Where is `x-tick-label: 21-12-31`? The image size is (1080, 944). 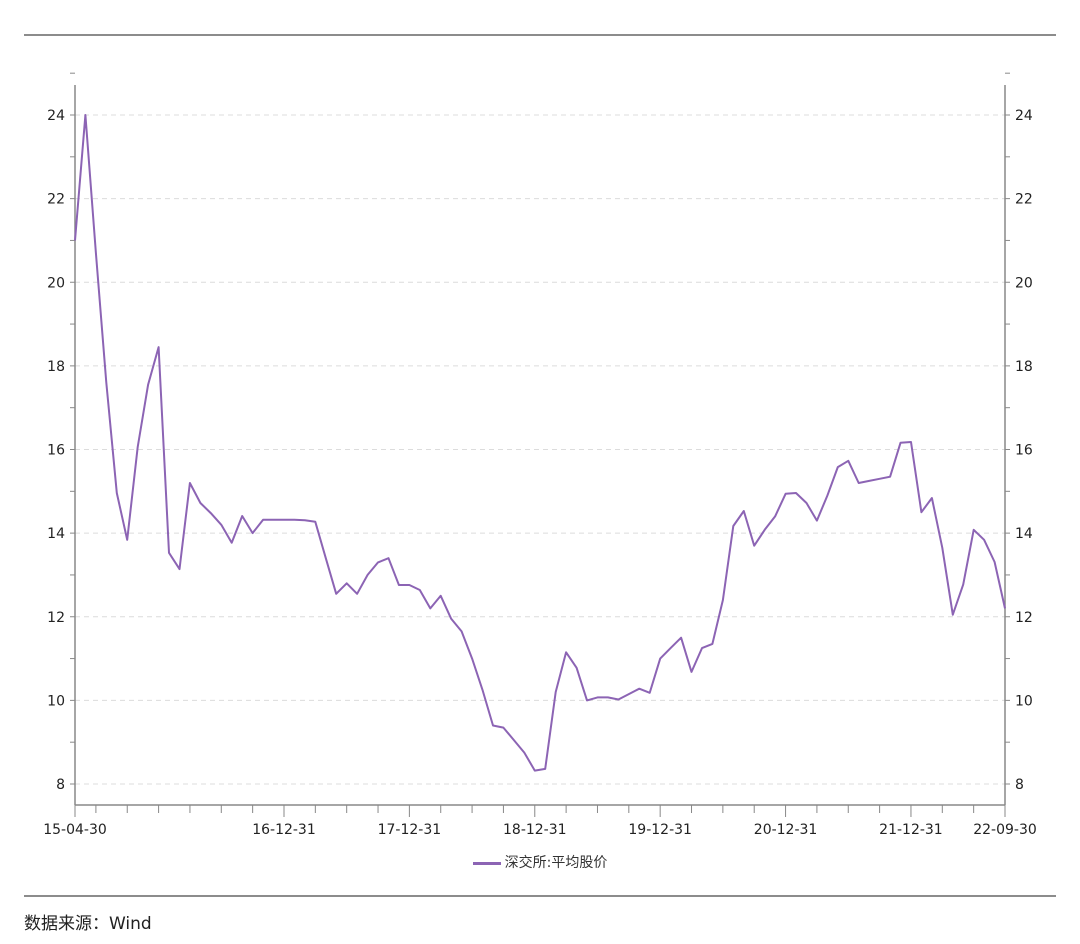
x-tick-label: 21-12-31 is located at coordinates (911, 830).